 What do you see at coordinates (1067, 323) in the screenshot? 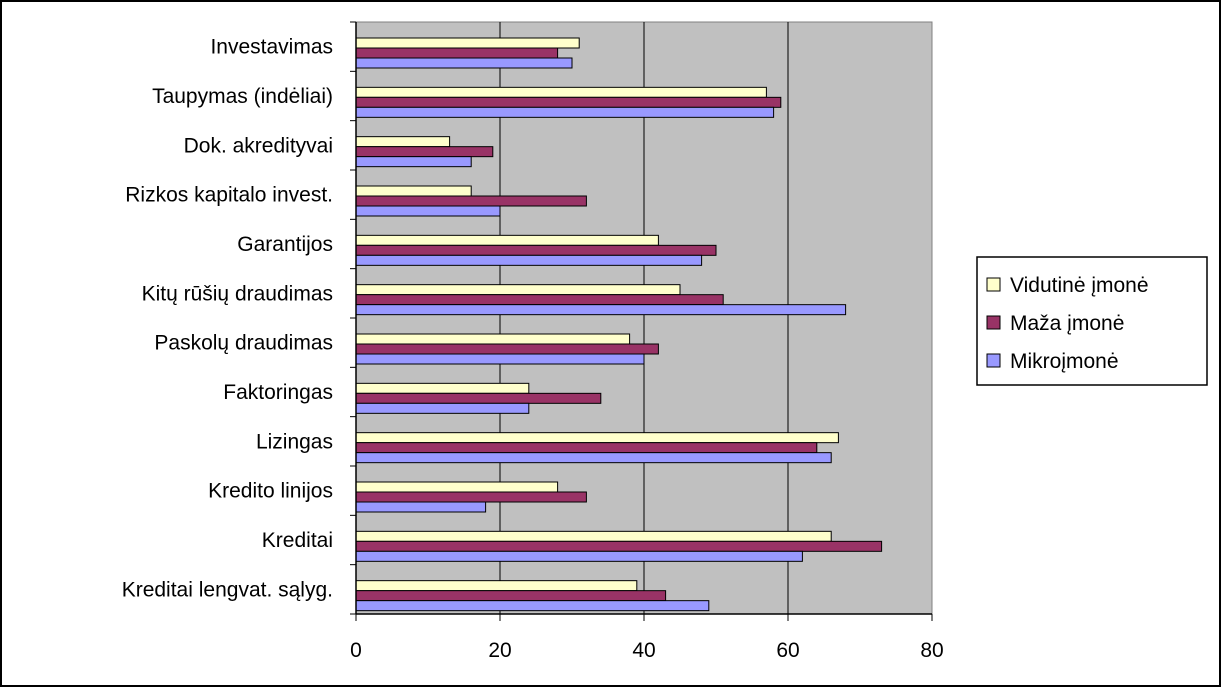
I see `legend-label: Maža įmonė` at bounding box center [1067, 323].